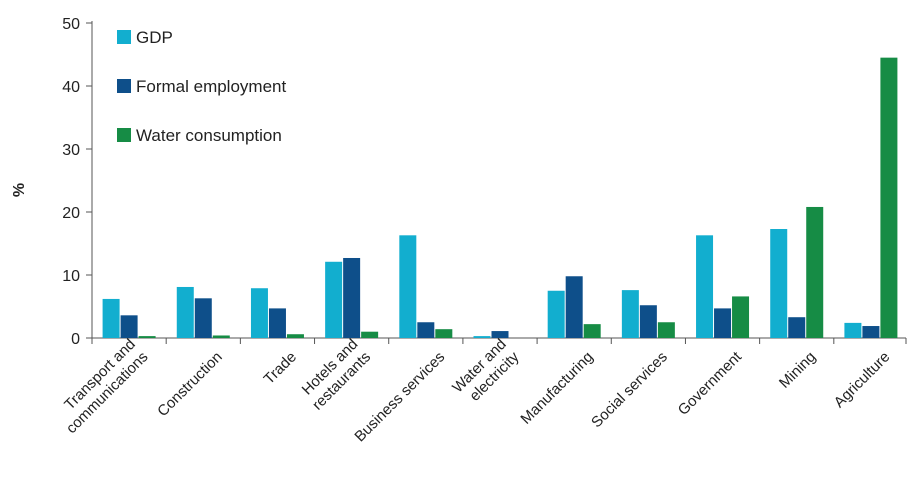  What do you see at coordinates (862, 379) in the screenshot?
I see `category-label: Agriculture` at bounding box center [862, 379].